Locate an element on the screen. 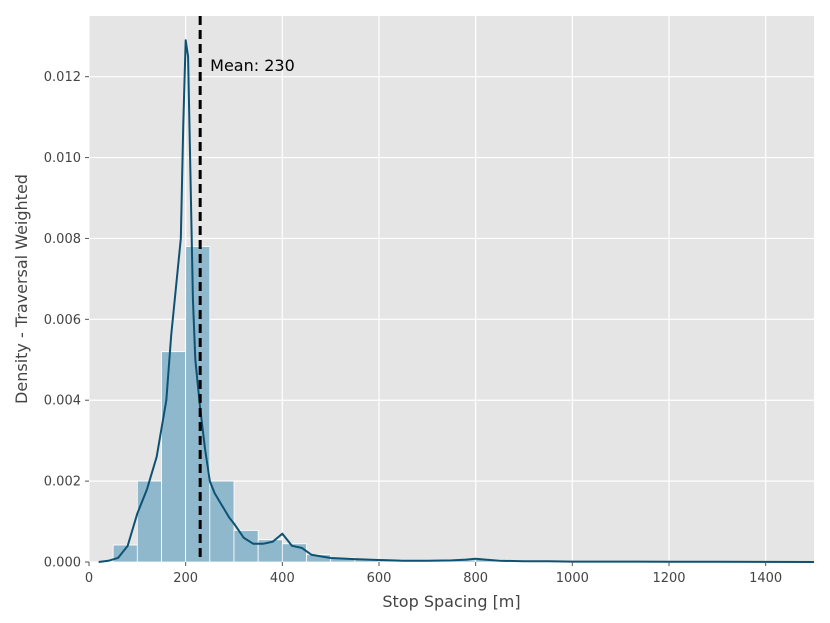 The height and width of the screenshot is (623, 830). y-axis-label: Density - Traversal Weighted is located at coordinates (21, 289).